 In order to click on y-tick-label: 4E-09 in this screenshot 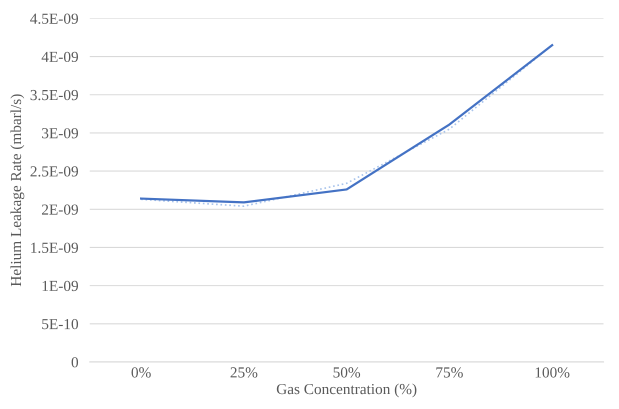, I will do `click(60, 57)`.